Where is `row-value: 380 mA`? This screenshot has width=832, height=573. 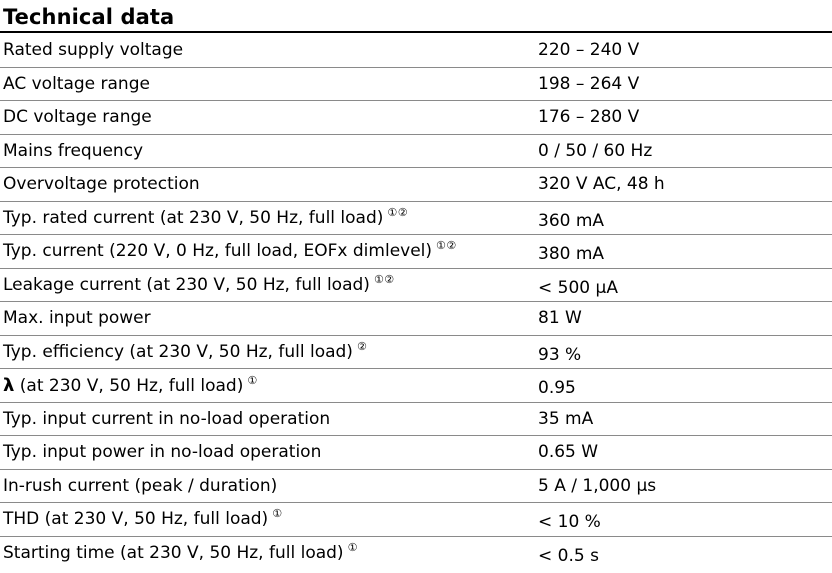 row-value: 380 mA is located at coordinates (571, 254).